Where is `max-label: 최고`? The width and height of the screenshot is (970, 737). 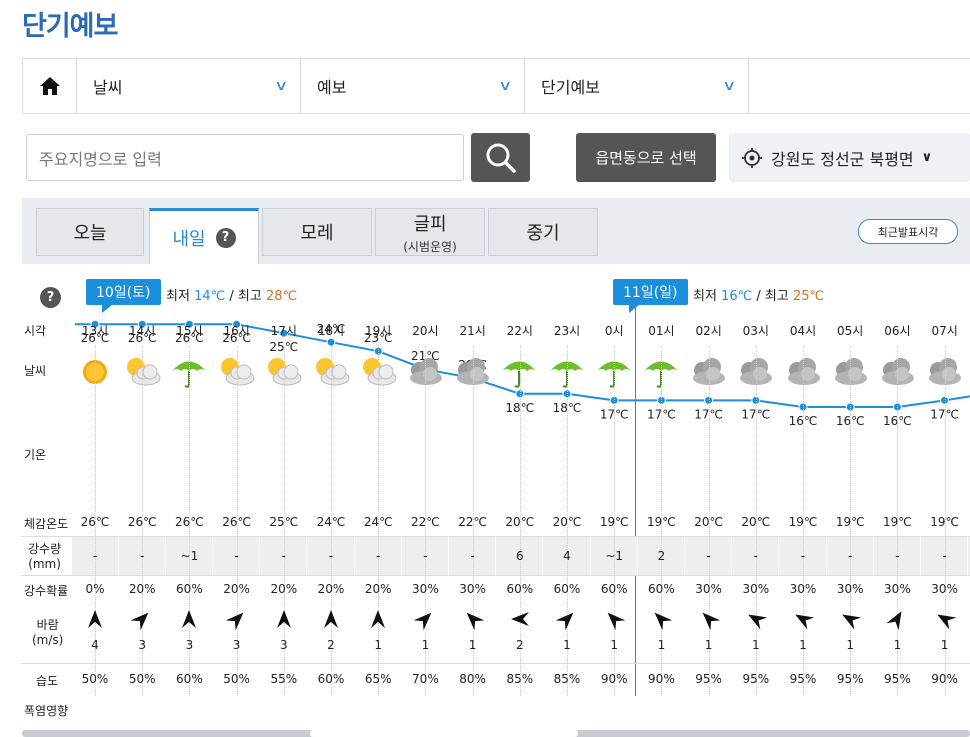
max-label: 최고 is located at coordinates (249, 296).